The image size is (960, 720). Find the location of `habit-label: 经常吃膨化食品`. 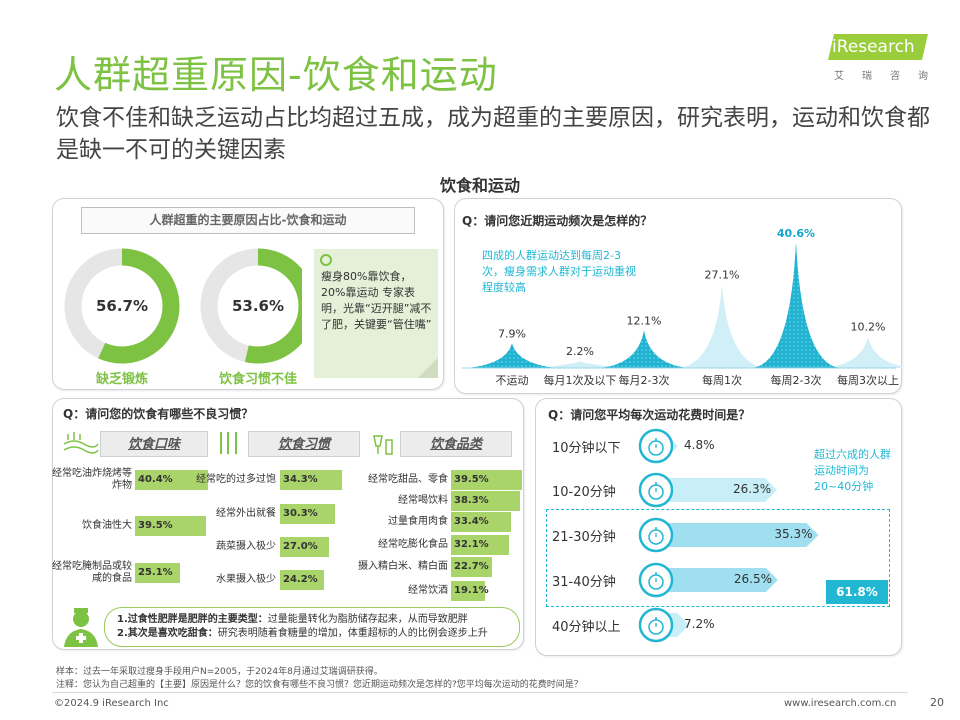

habit-label: 经常吃膨化食品 is located at coordinates (413, 544).